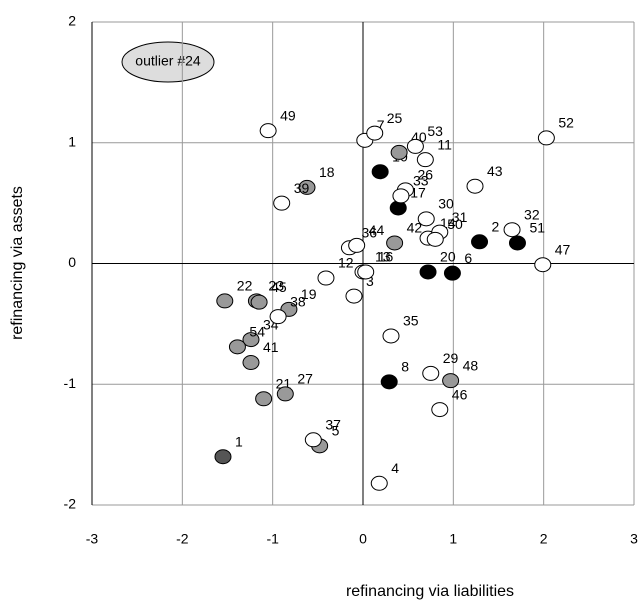 The height and width of the screenshot is (602, 639). What do you see at coordinates (395, 468) in the screenshot?
I see `point-label: 4` at bounding box center [395, 468].